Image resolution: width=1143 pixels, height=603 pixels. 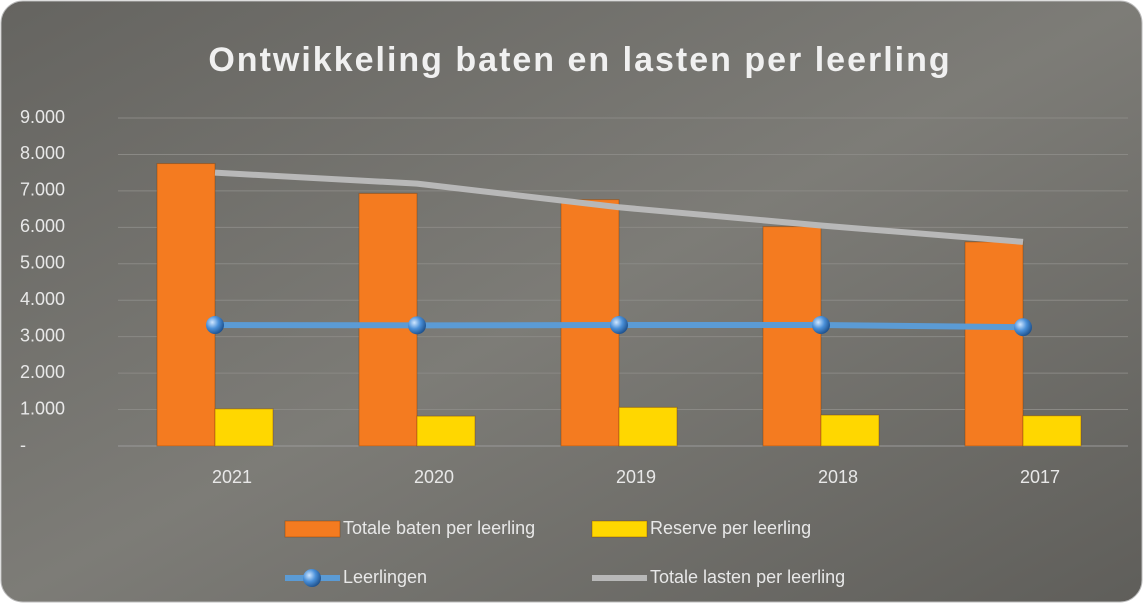 What do you see at coordinates (730, 528) in the screenshot?
I see `legend-label: Reserve per leerling` at bounding box center [730, 528].